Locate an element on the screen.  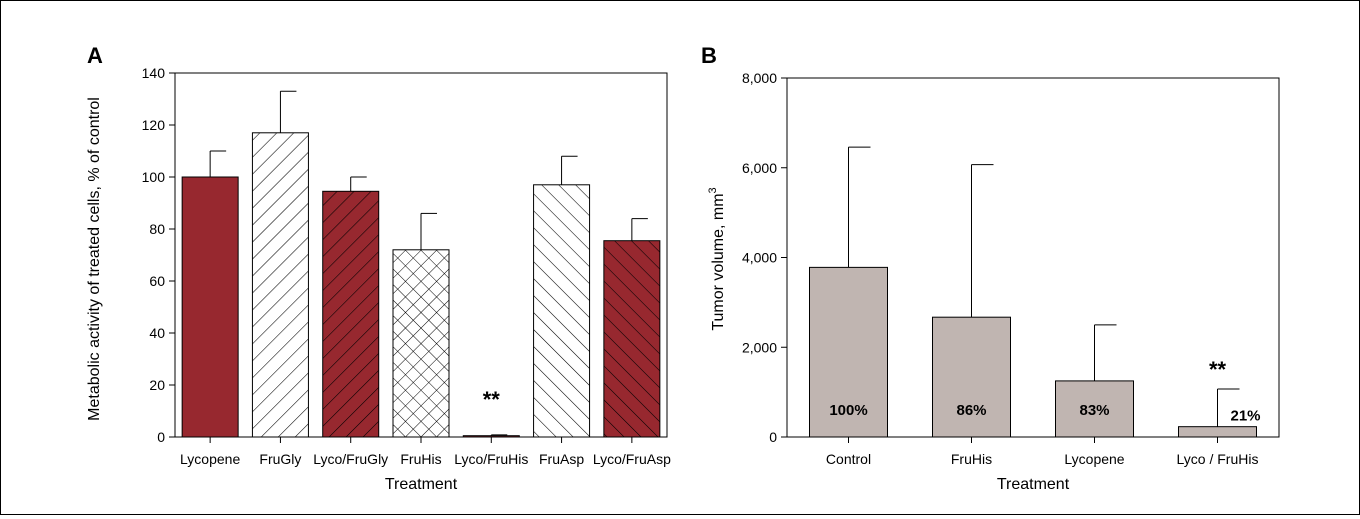
panel-a-y-tick-label: 100 is located at coordinates (154, 177).